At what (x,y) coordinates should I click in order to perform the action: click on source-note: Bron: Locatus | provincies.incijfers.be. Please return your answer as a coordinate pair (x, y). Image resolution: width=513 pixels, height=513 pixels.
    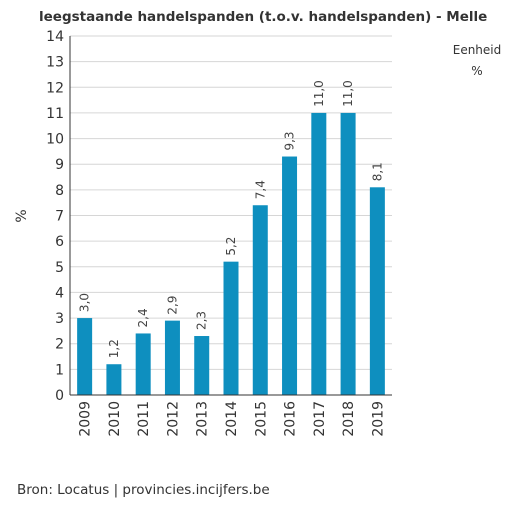
    Looking at the image, I should click on (143, 490).